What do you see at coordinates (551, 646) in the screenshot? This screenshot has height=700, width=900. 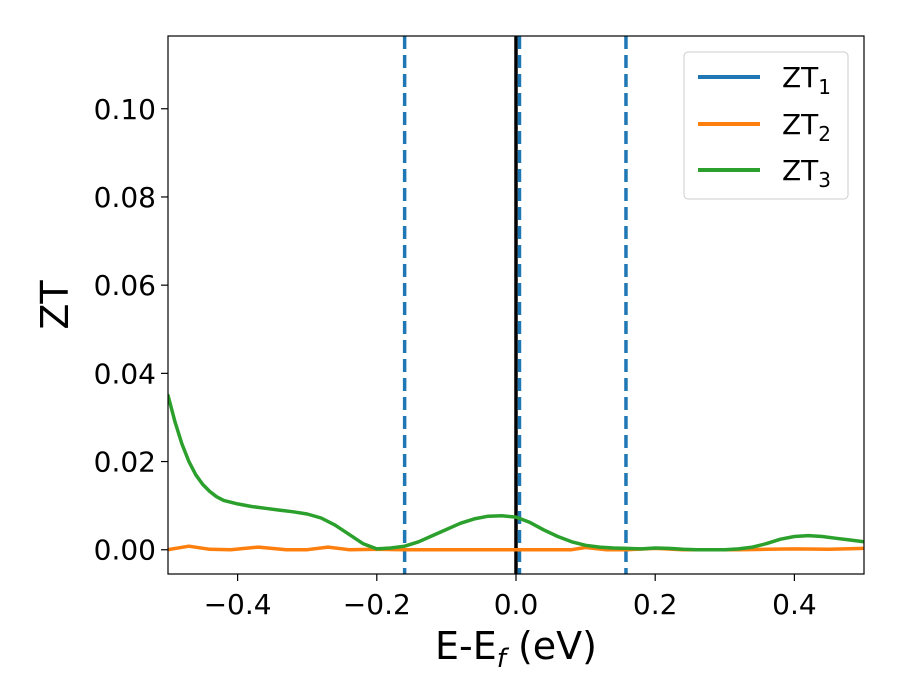 I see `x-axis-label-unit: (eV)` at bounding box center [551, 646].